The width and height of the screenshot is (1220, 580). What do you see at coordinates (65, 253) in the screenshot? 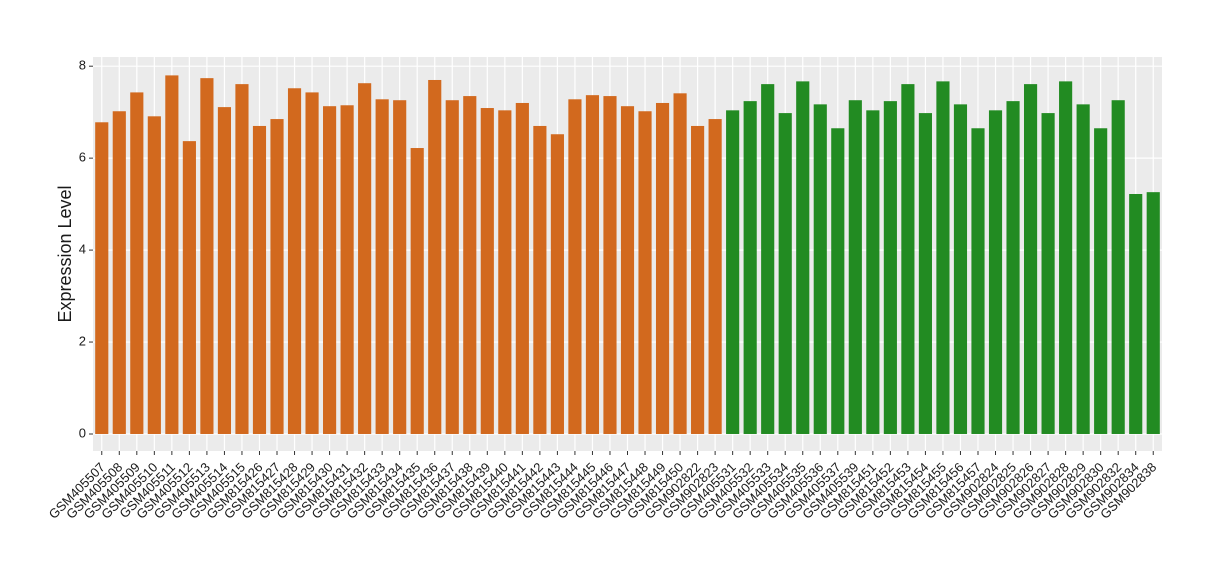
I see `y-axis-title: Expression Level` at bounding box center [65, 253].